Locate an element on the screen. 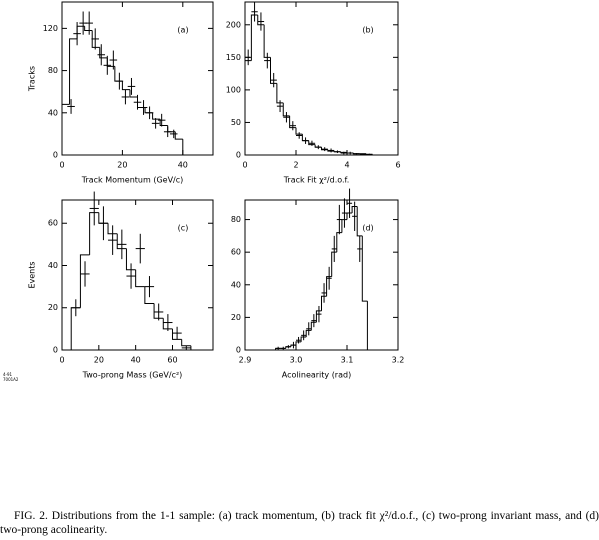 The image size is (599, 540). x-tick-label: 6 is located at coordinates (397, 165).